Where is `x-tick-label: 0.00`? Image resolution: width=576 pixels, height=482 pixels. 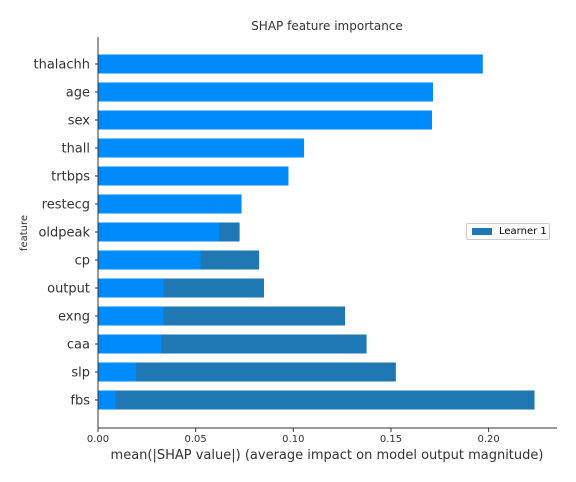 x-tick-label: 0.00 is located at coordinates (98, 439).